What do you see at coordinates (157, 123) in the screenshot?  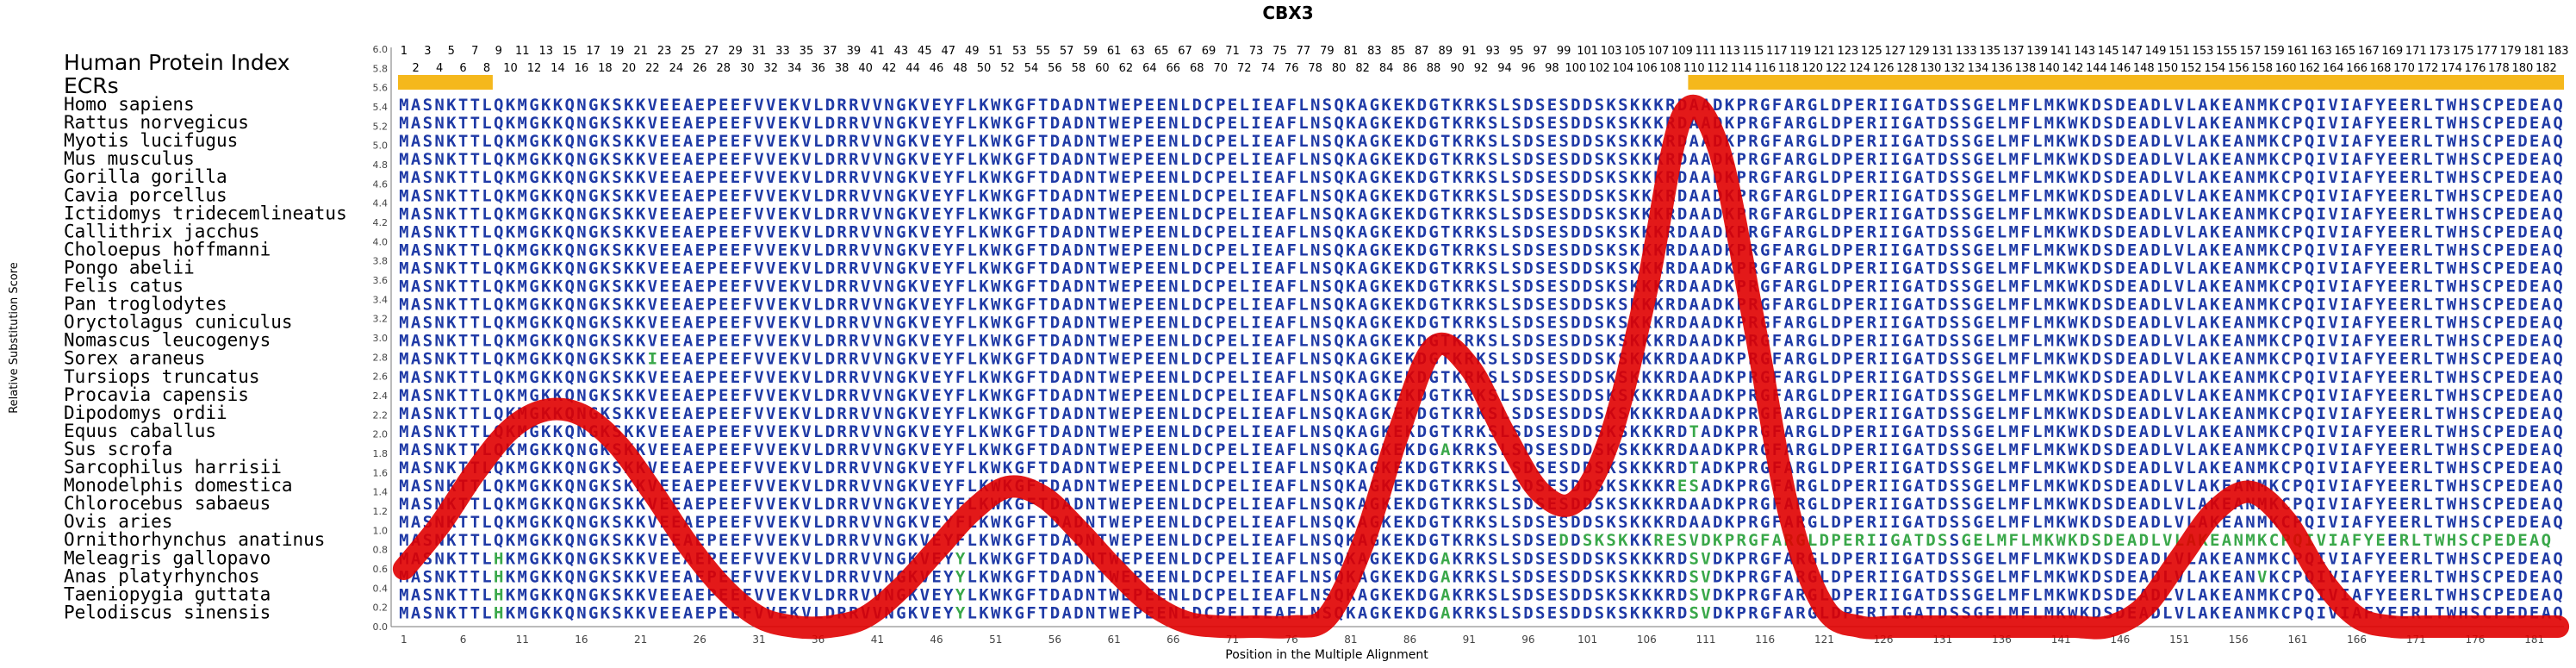 I see `species-label: Rattus norvegicus` at bounding box center [157, 123].